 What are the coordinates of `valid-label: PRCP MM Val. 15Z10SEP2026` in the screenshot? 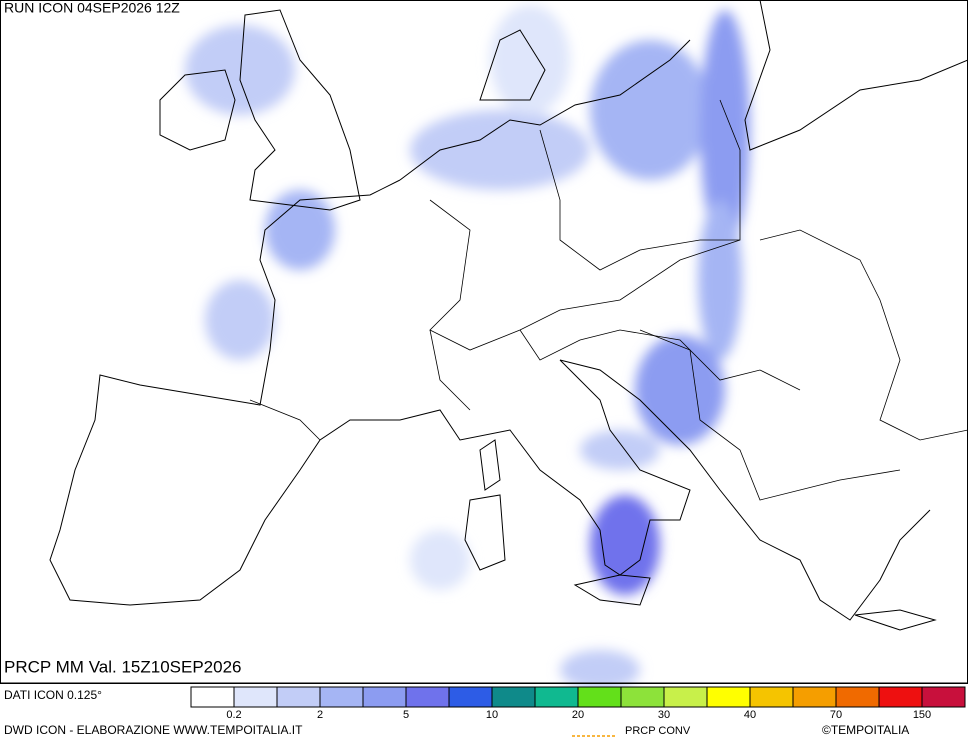 It's located at (123, 666).